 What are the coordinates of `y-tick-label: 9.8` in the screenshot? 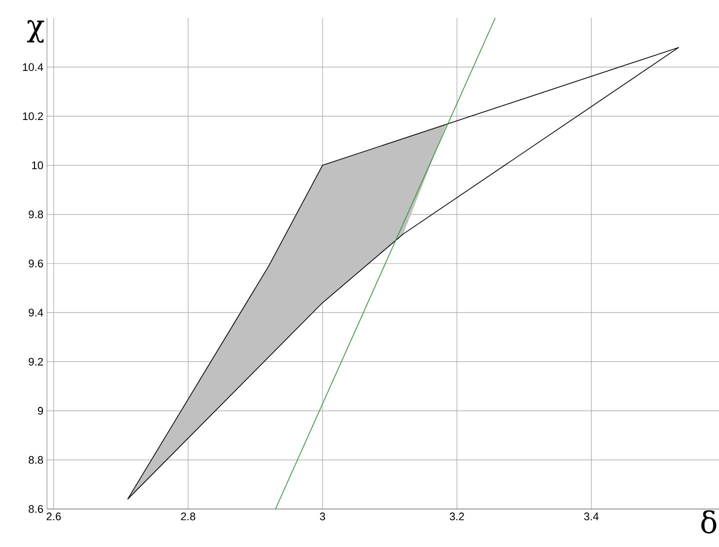 It's located at (35, 214).